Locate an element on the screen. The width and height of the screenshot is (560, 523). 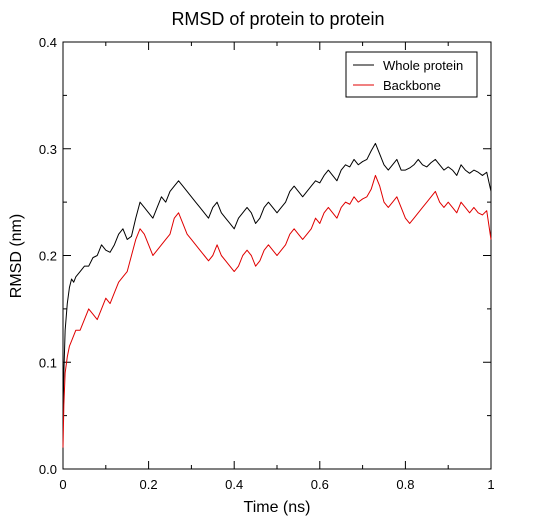
legend: Whole protein Backbone is located at coordinates (411, 74).